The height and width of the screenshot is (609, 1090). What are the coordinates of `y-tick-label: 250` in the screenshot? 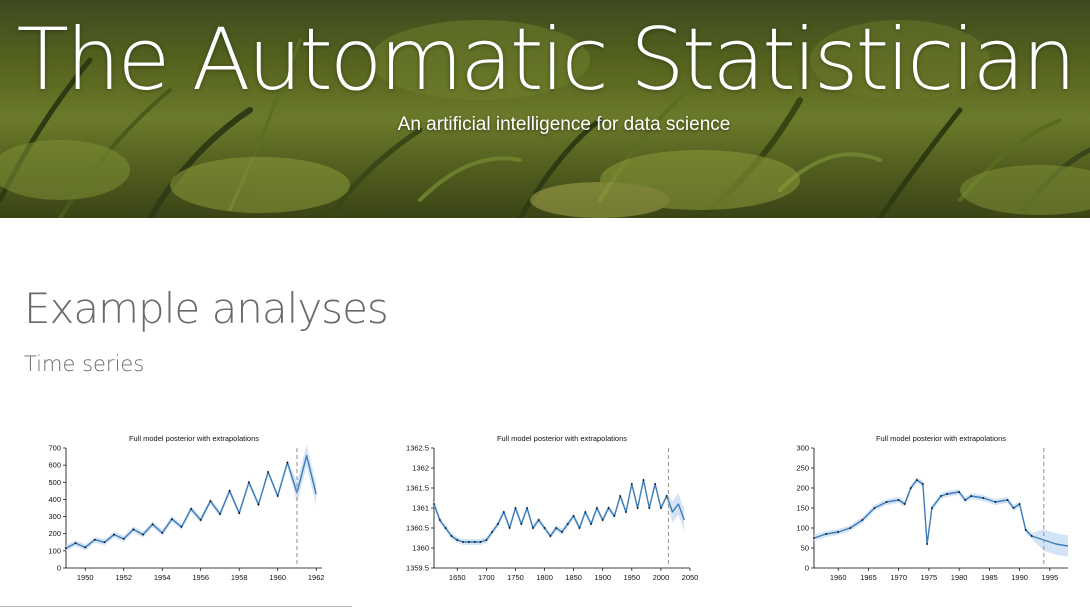 It's located at (802, 468).